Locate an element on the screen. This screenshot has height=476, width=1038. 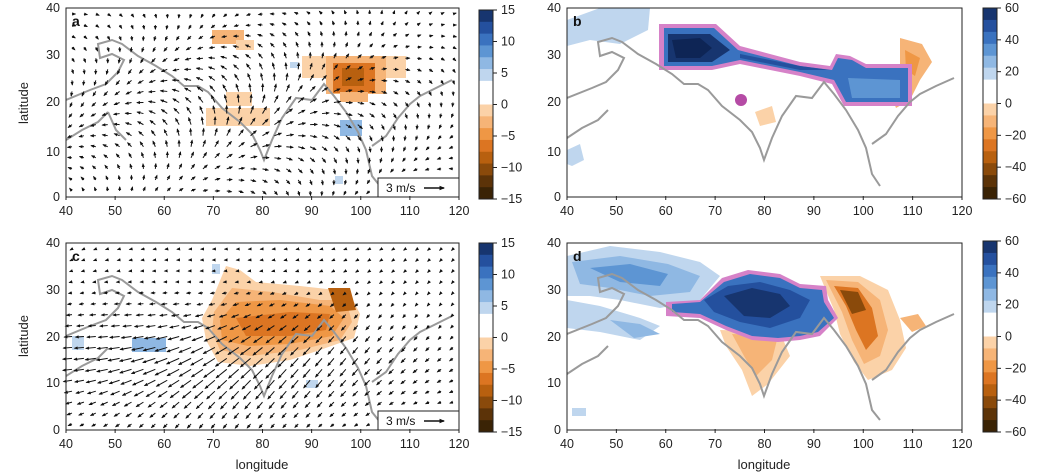
x-tick: 120 is located at coordinates (459, 444).